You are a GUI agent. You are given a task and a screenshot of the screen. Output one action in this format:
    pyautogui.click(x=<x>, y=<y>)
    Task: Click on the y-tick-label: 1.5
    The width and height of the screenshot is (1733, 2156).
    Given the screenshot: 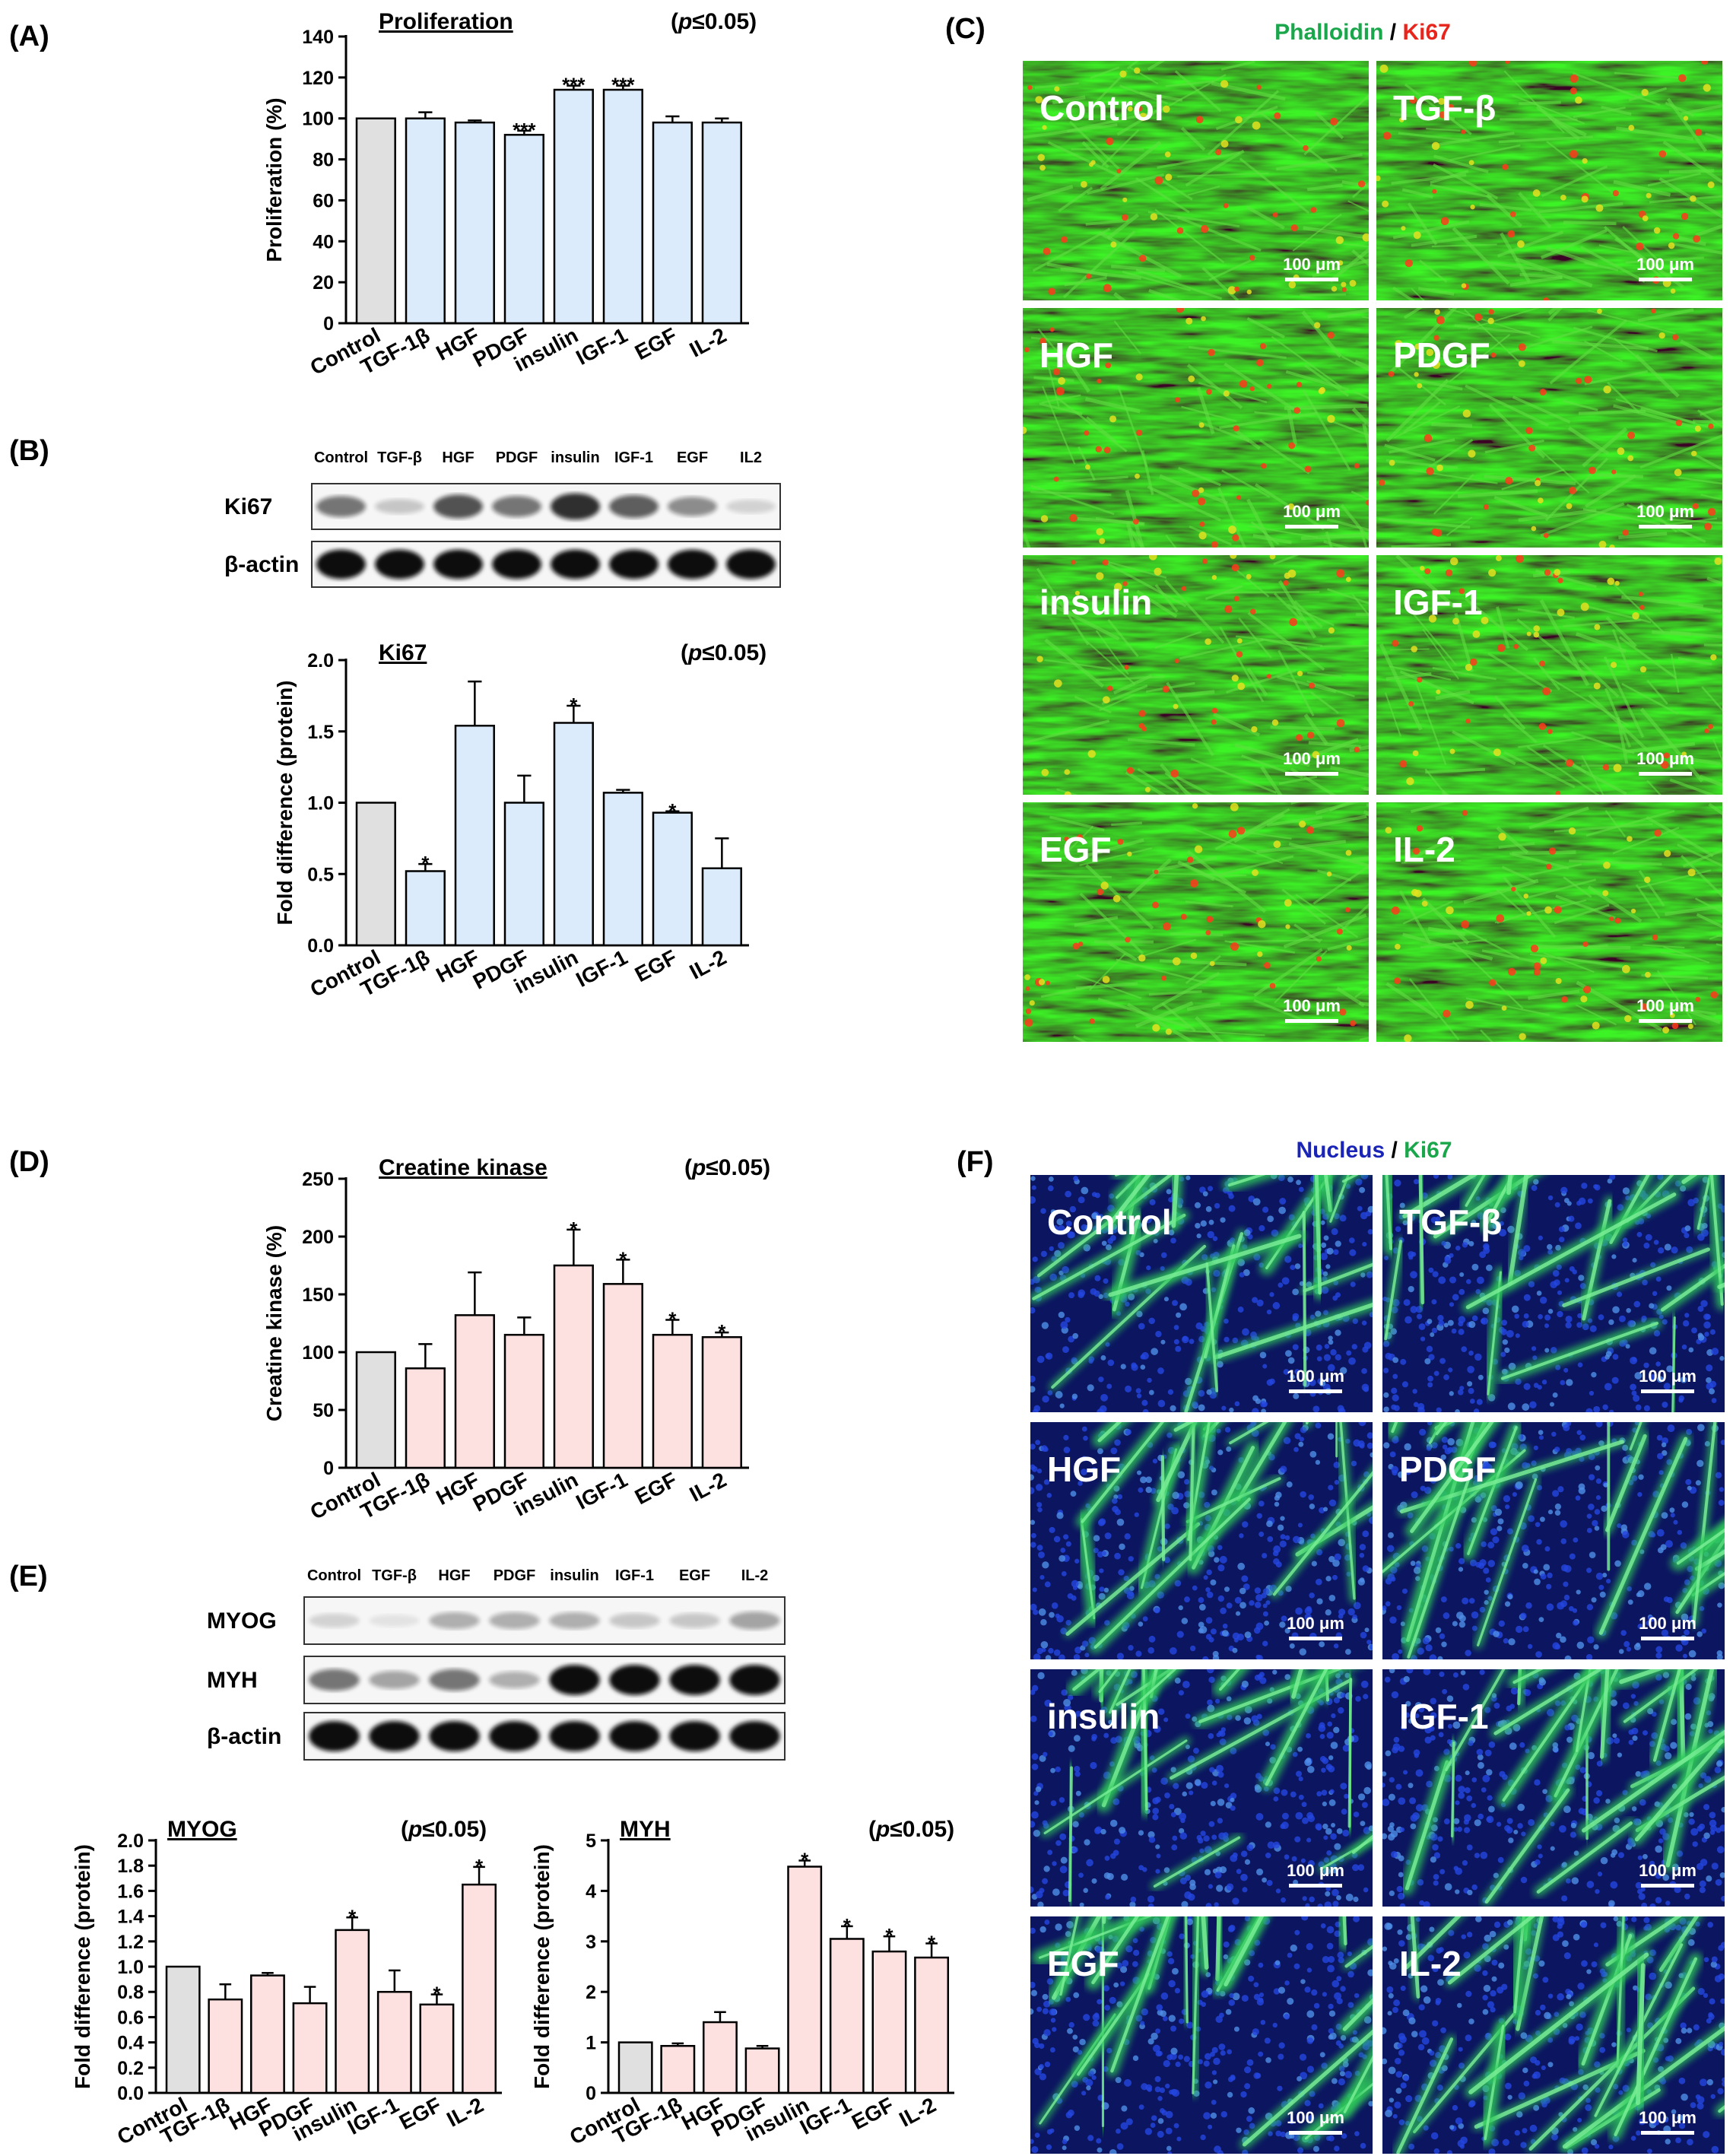 What is the action you would take?
    pyautogui.click(x=320, y=732)
    